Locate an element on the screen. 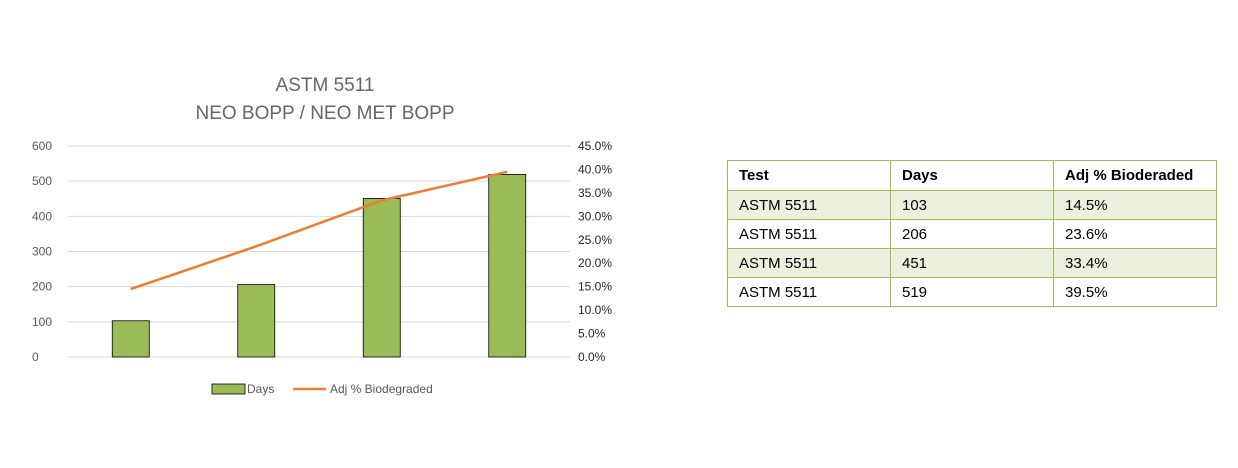  left-axis-ticks: 0 100 200 300 400 500 600 is located at coordinates (42, 251).